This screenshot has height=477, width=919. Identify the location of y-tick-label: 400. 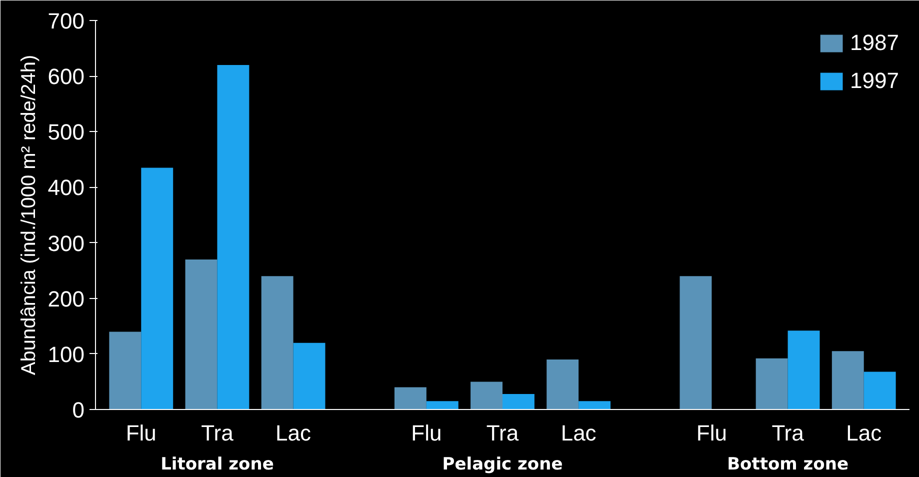
(66, 187).